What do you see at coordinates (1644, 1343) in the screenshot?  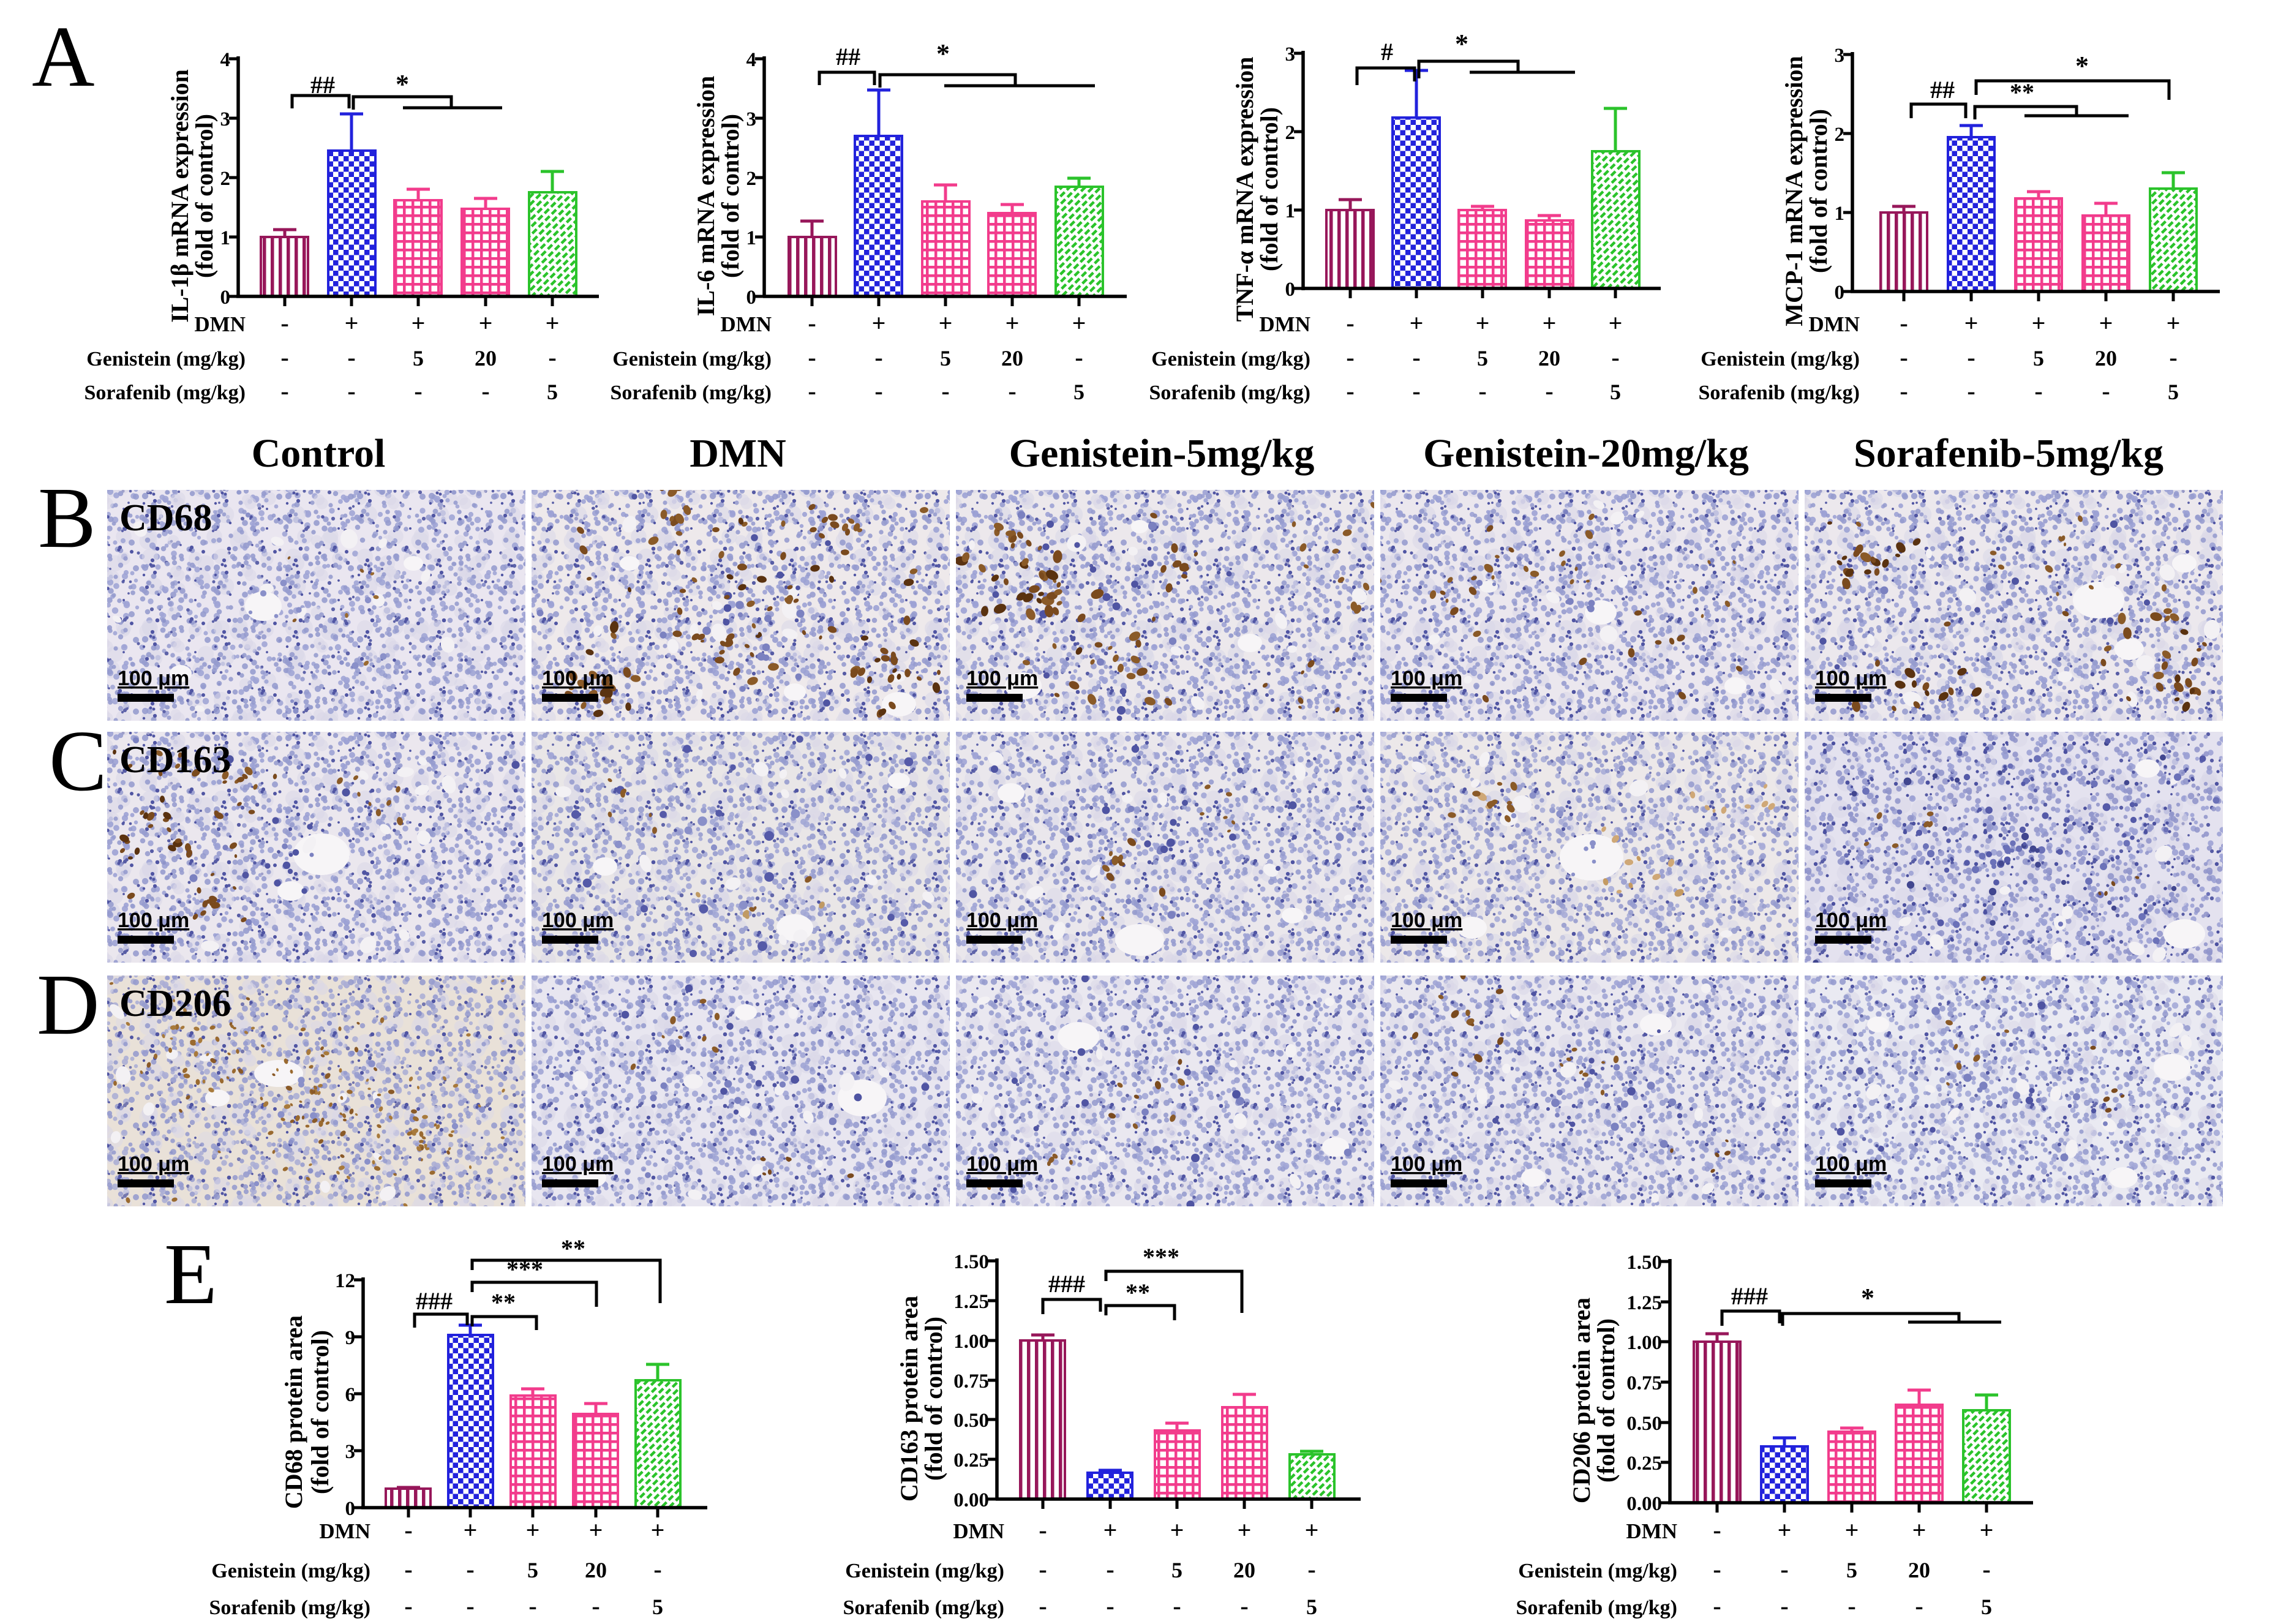 I see `svg-text: 1.00` at bounding box center [1644, 1343].